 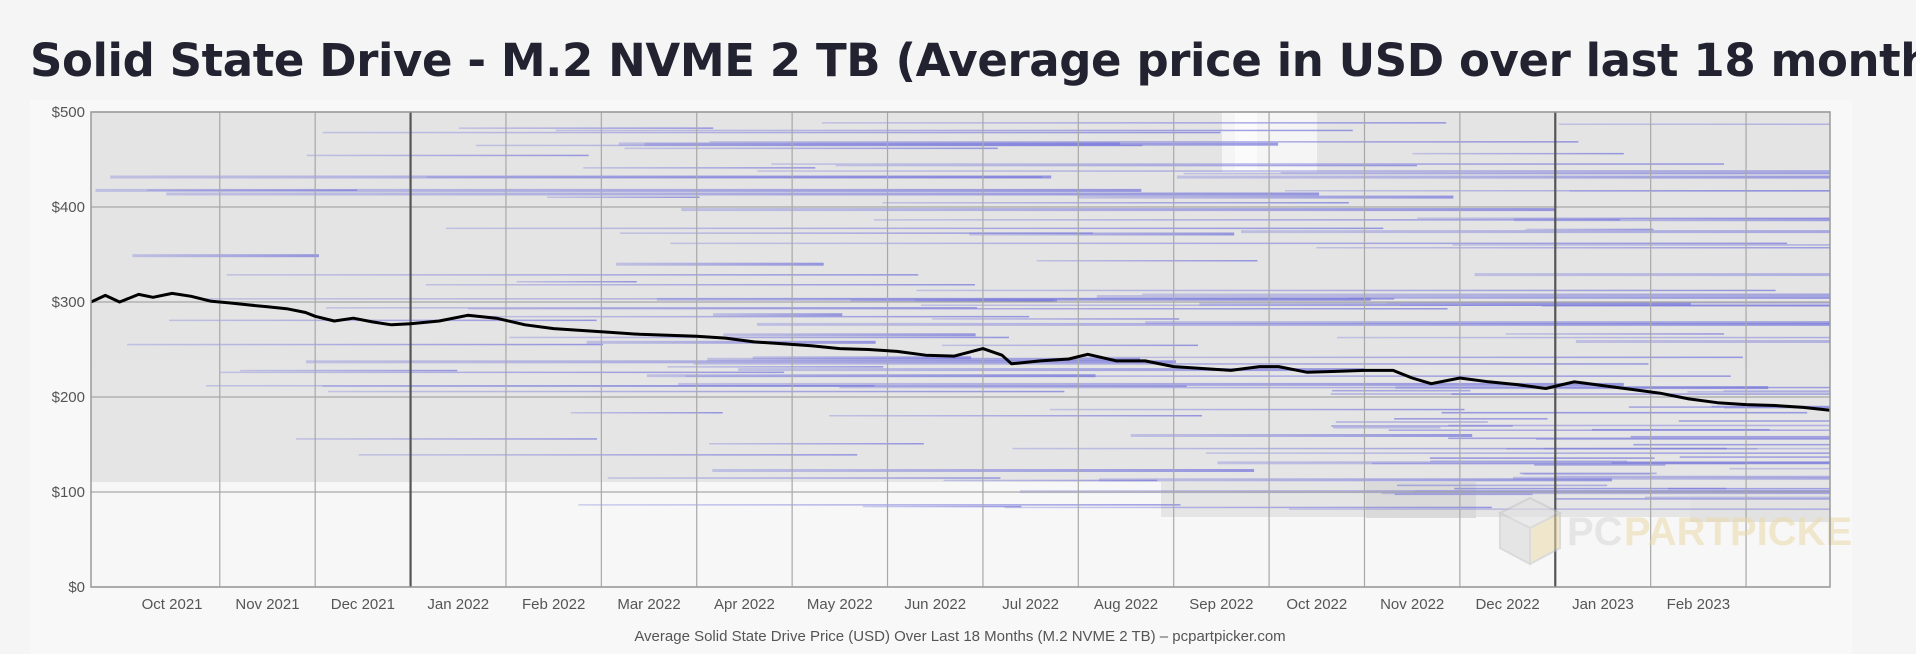 What do you see at coordinates (1030, 604) in the screenshot?
I see `x-tick-label: Jul 2022` at bounding box center [1030, 604].